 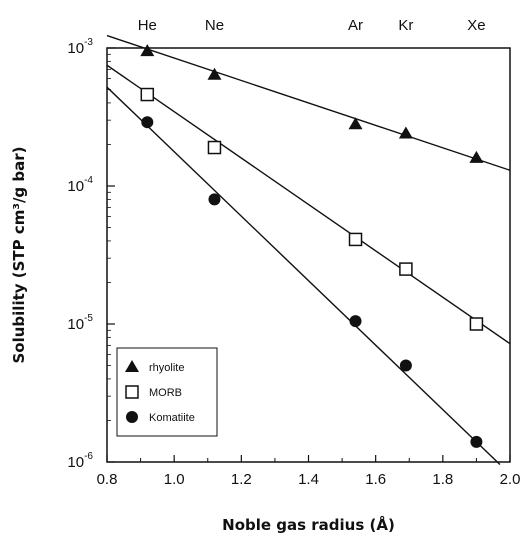 I want to click on x-tick-label: 1.0, so click(x=174, y=479).